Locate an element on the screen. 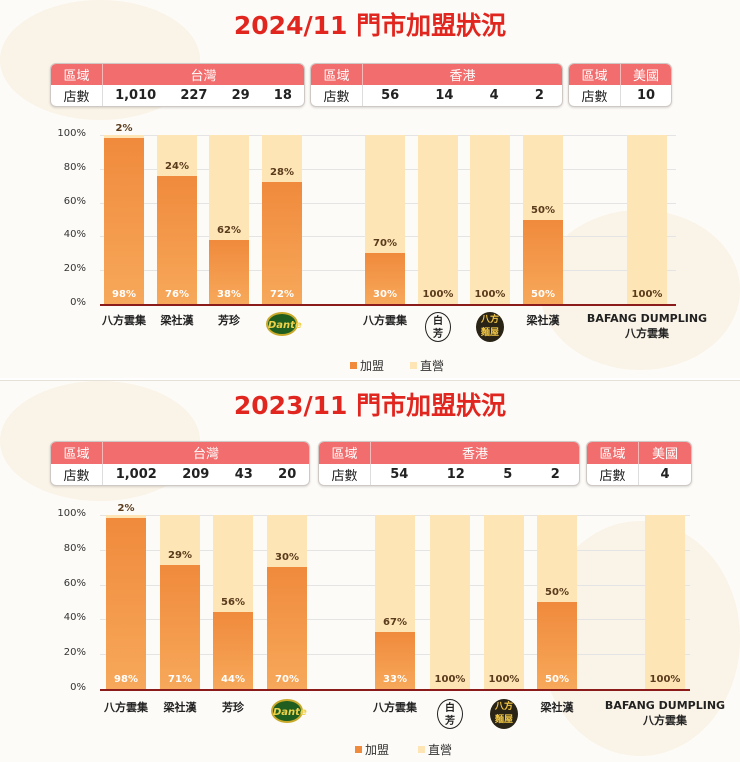 The image size is (740, 762). table-header-row: 區域 美國 is located at coordinates (639, 453).